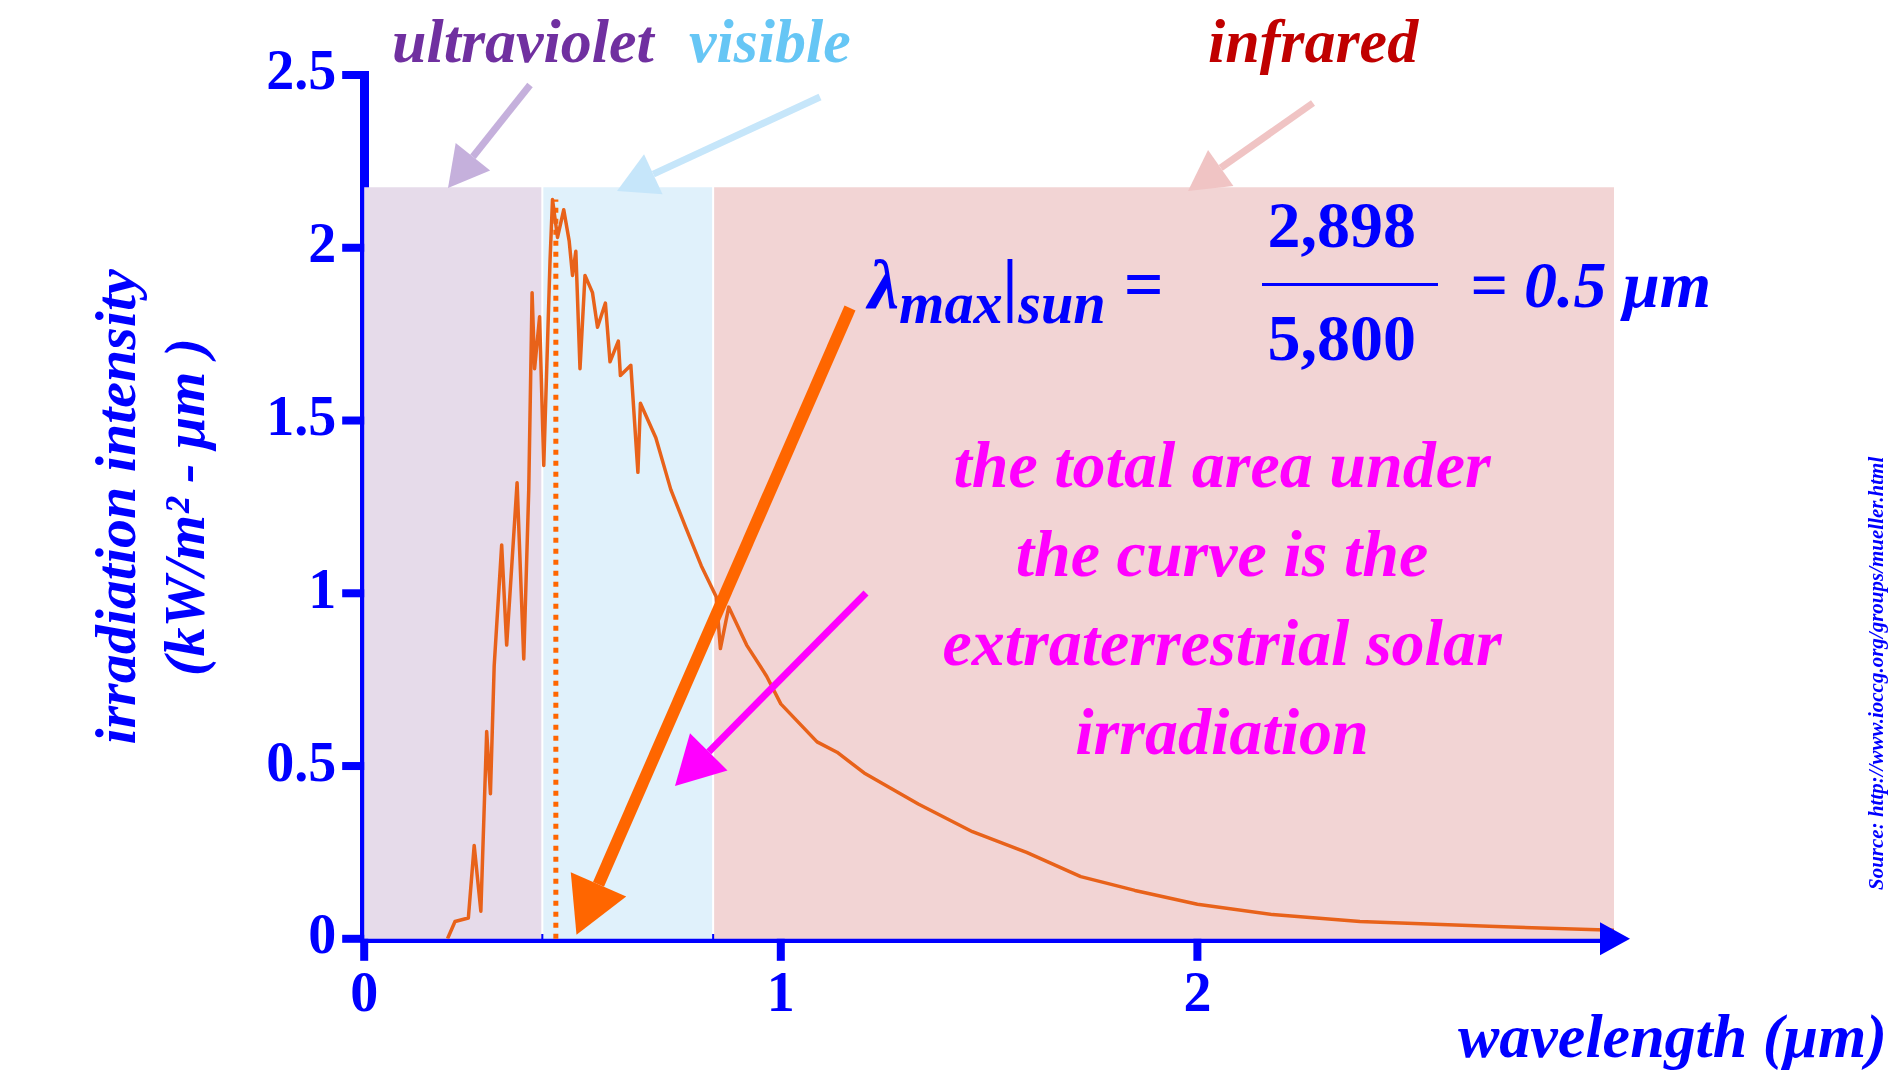 The width and height of the screenshot is (1897, 1074). Describe the element at coordinates (364, 991) in the screenshot. I see `x-tick-label: 0` at that location.